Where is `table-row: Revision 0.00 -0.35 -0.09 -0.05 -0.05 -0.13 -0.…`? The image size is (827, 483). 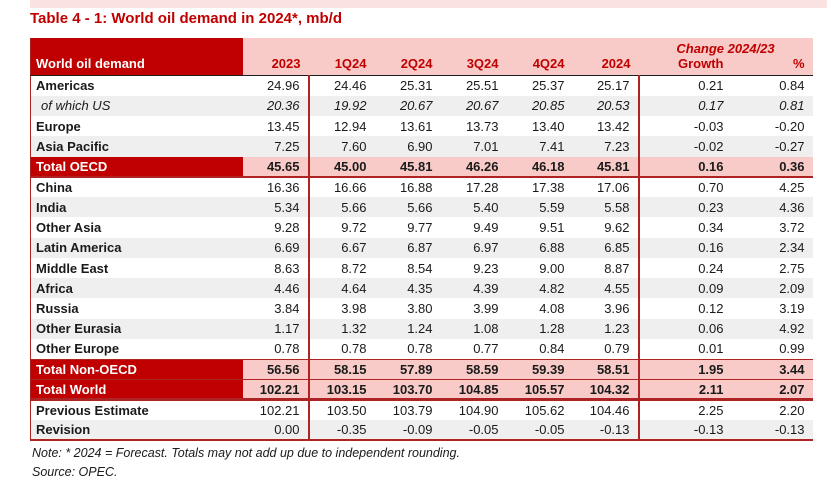 table-row: Revision 0.00 -0.35 -0.09 -0.05 -0.05 -0.13 -0.… is located at coordinates (421, 431).